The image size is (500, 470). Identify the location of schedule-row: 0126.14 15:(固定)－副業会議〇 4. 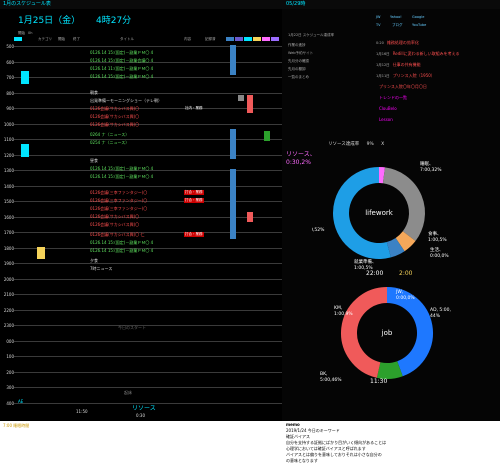
(141, 61).